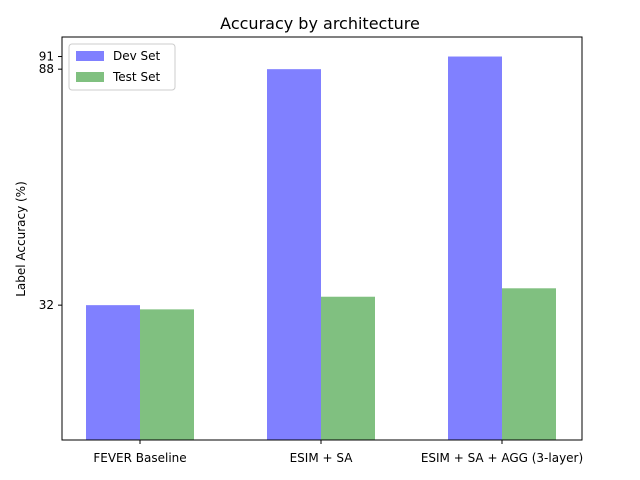  What do you see at coordinates (136, 77) in the screenshot?
I see `legend-label-1: Test Set` at bounding box center [136, 77].